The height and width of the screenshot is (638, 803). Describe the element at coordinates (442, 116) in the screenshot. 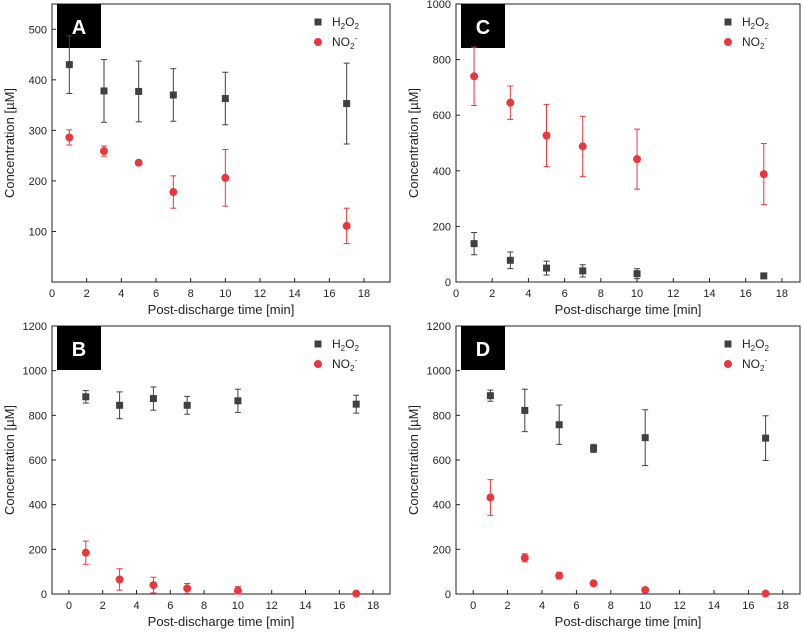

I see `y-tick-label: 600` at that location.